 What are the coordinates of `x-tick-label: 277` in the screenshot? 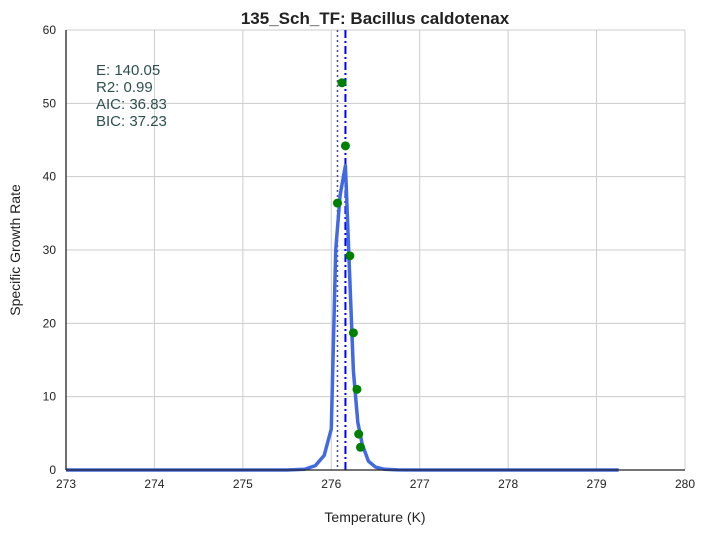 It's located at (420, 484).